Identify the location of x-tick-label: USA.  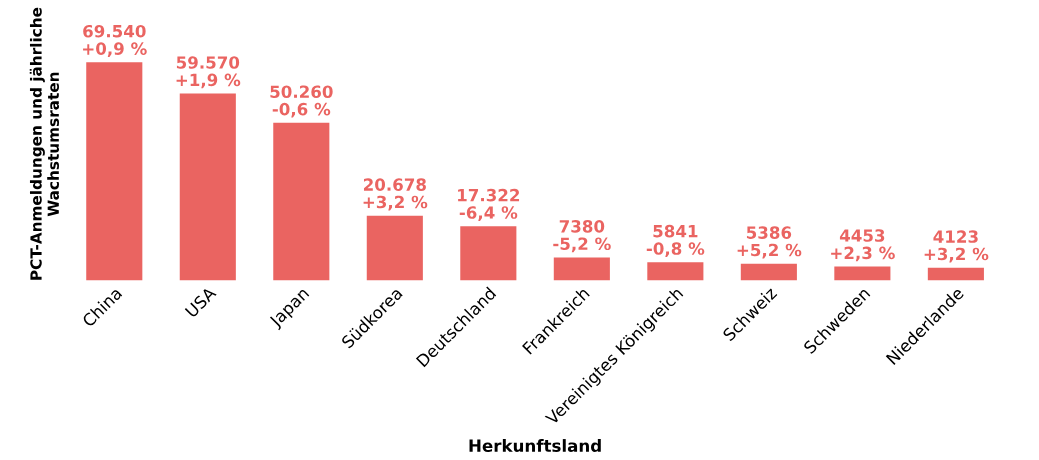
(200, 301).